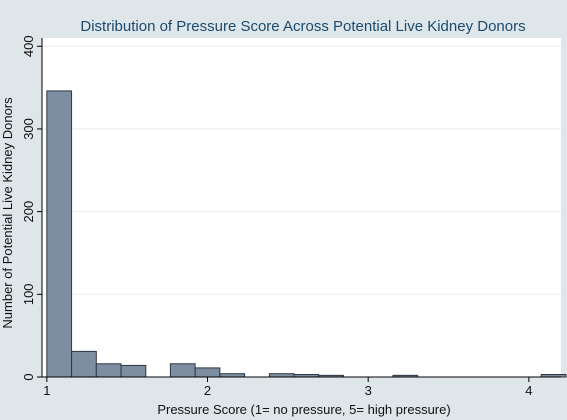 The width and height of the screenshot is (567, 420). Describe the element at coordinates (28, 376) in the screenshot. I see `y-tick-label: 0` at that location.